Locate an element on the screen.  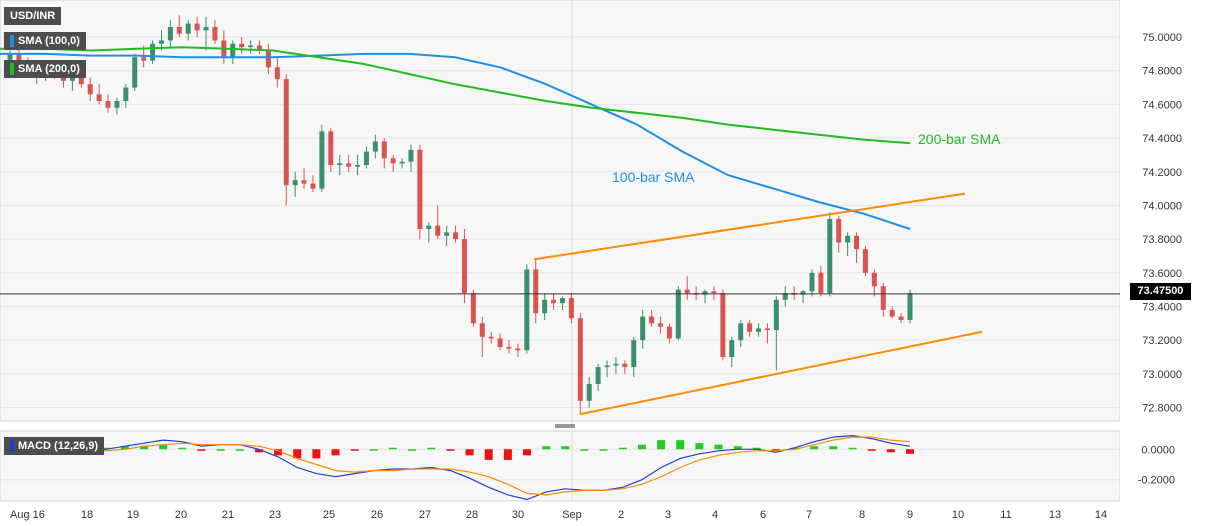
x-tick-label: 3 is located at coordinates (668, 515).